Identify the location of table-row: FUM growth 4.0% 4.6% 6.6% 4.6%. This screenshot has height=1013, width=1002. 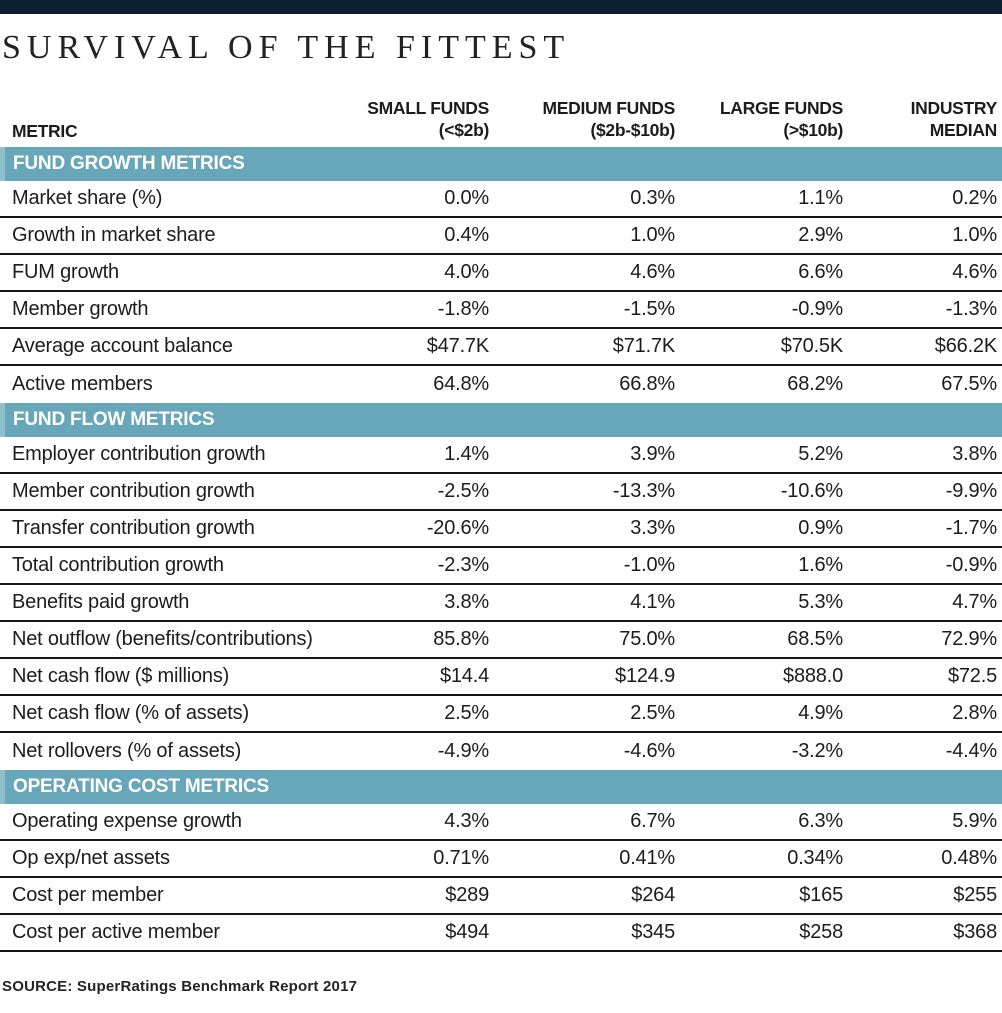
(501, 273).